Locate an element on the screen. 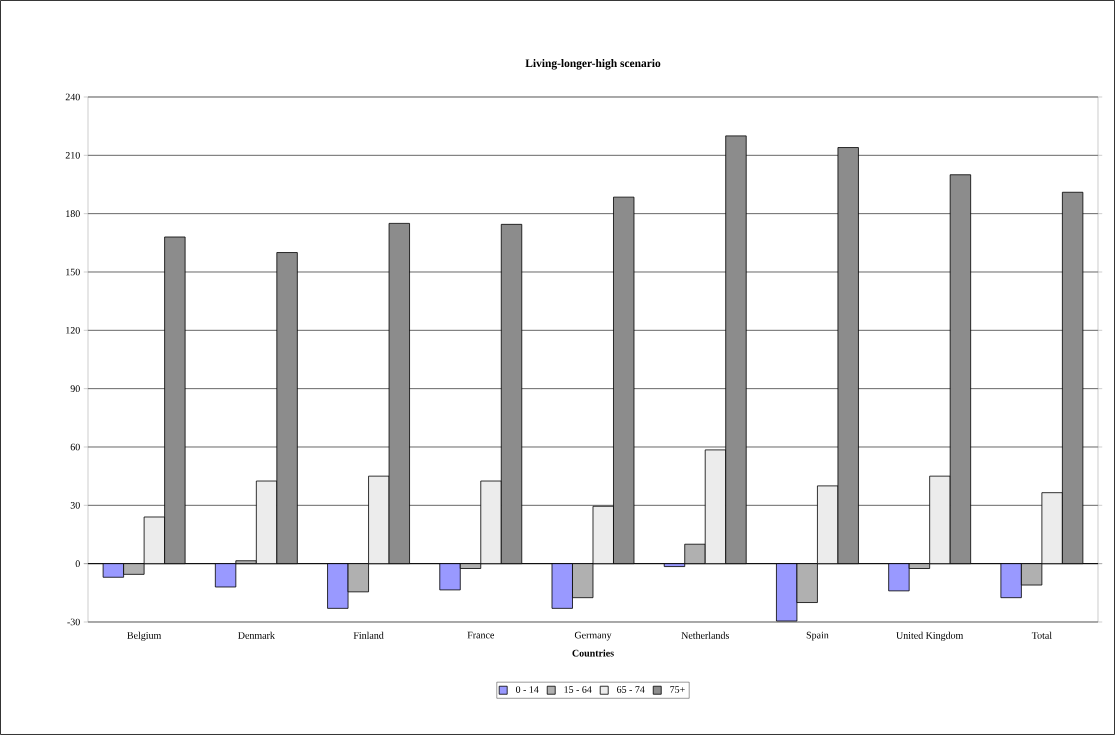 The width and height of the screenshot is (1115, 735). x-tick-label: Germany is located at coordinates (593, 636).